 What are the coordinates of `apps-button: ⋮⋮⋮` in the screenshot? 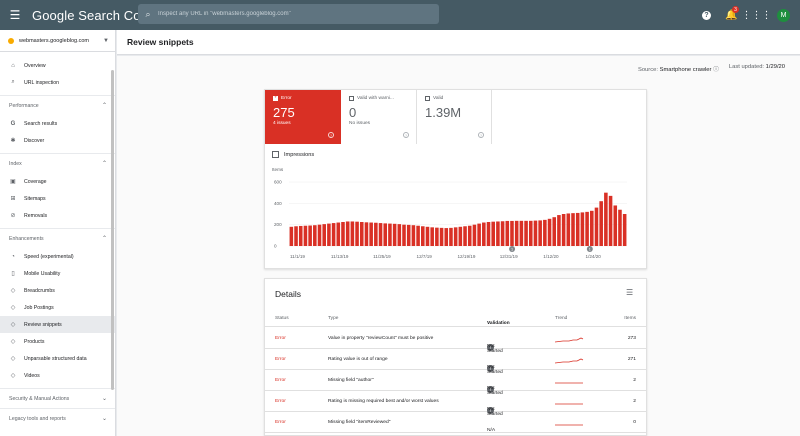 It's located at (757, 15).